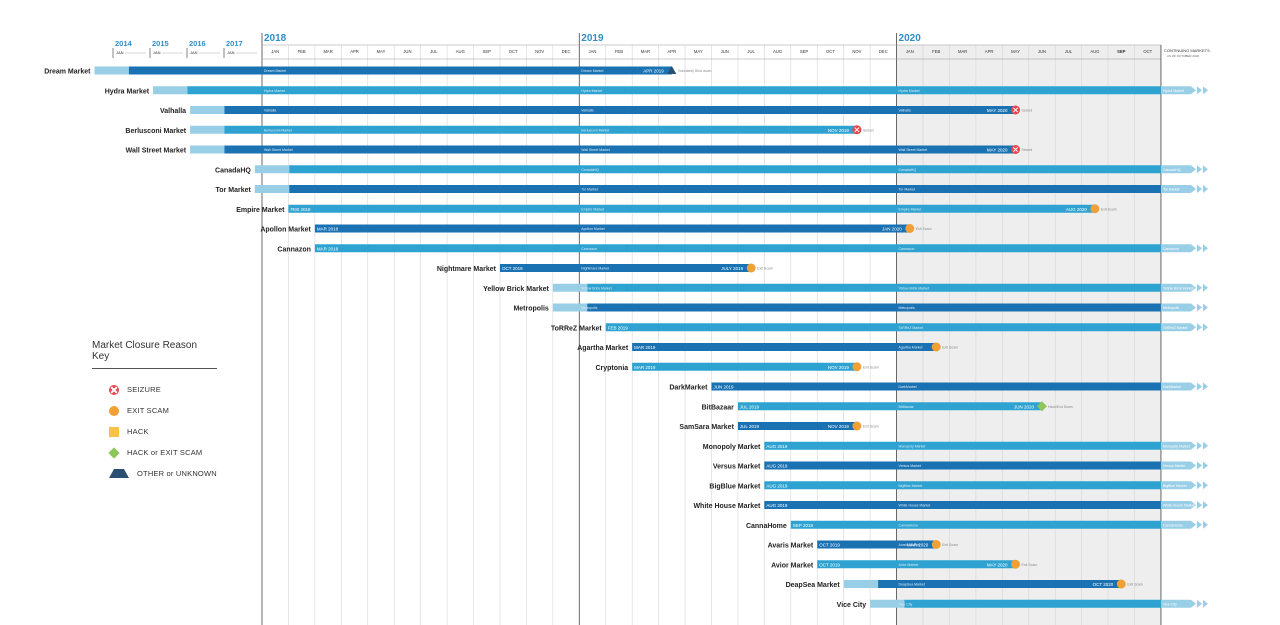 The height and width of the screenshot is (625, 1280). What do you see at coordinates (906, 604) in the screenshot?
I see `market-bar-name: Vice City` at bounding box center [906, 604].